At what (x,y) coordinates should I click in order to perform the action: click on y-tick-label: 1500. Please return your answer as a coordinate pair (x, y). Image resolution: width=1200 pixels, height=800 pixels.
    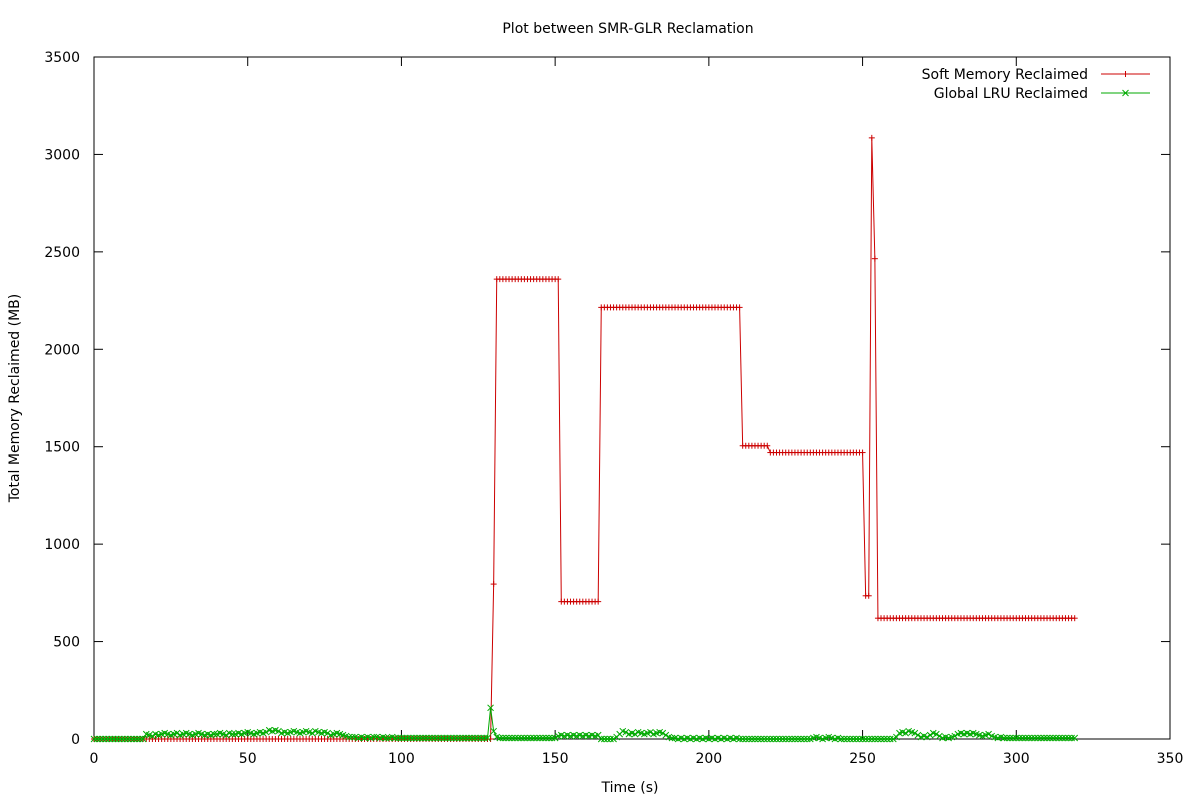
    Looking at the image, I should click on (62, 448).